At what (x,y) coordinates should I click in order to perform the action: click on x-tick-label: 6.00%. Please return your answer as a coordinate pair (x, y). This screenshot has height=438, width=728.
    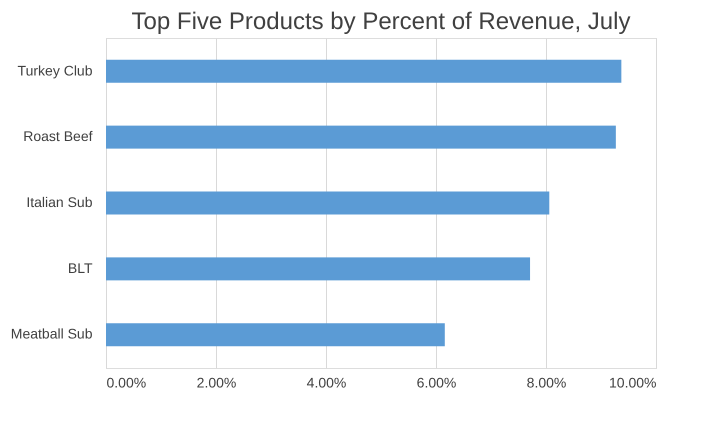
    Looking at the image, I should click on (436, 382).